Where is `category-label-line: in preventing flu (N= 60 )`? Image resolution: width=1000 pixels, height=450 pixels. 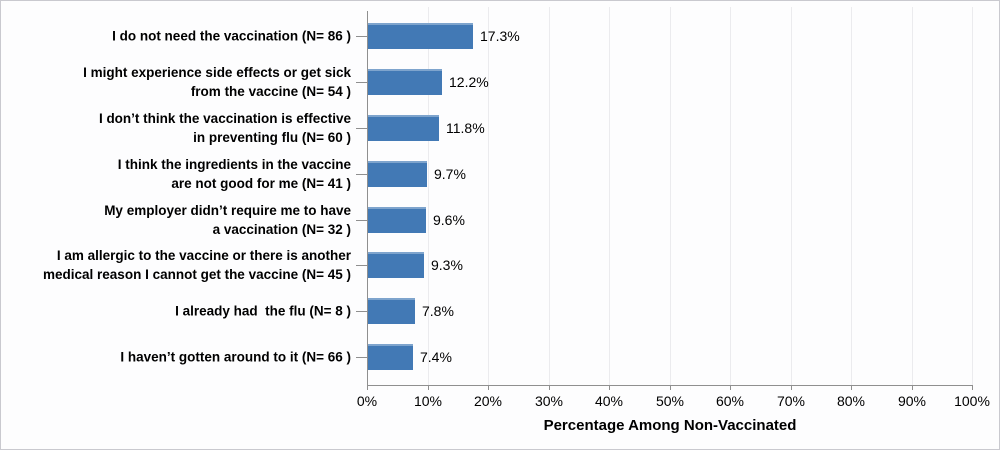 category-label-line: in preventing flu (N= 60 ) is located at coordinates (272, 137).